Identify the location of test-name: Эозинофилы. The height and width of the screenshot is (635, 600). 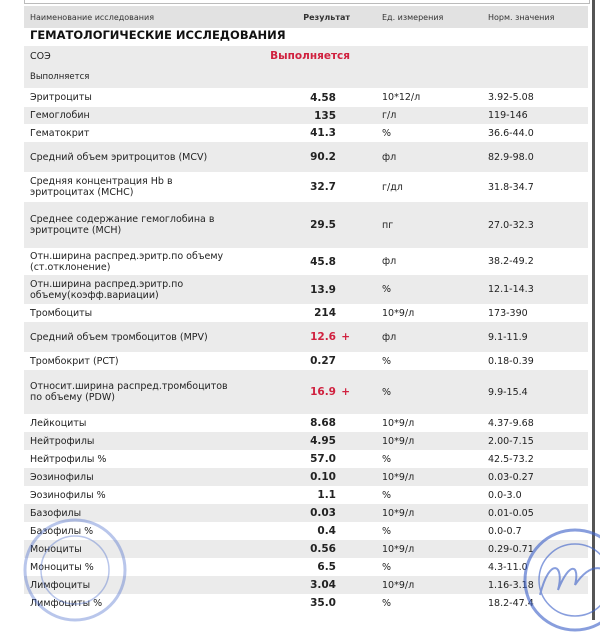
(62, 477).